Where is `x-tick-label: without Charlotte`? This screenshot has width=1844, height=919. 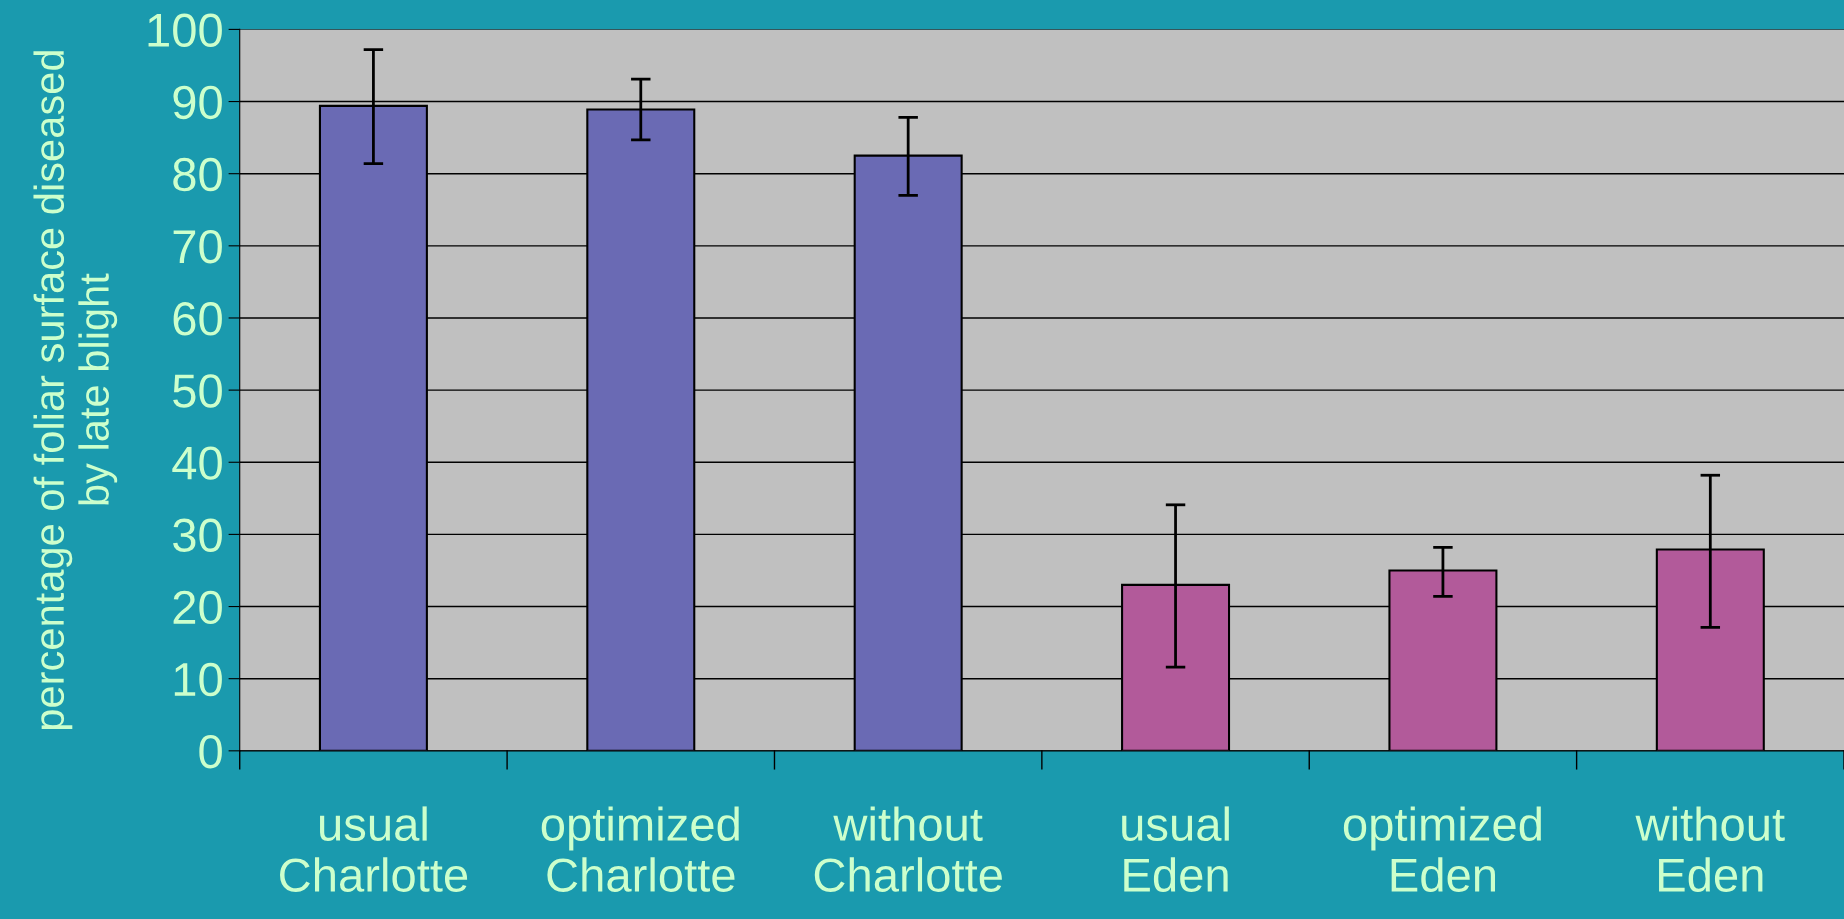
x-tick-label: without Charlotte is located at coordinates (908, 849).